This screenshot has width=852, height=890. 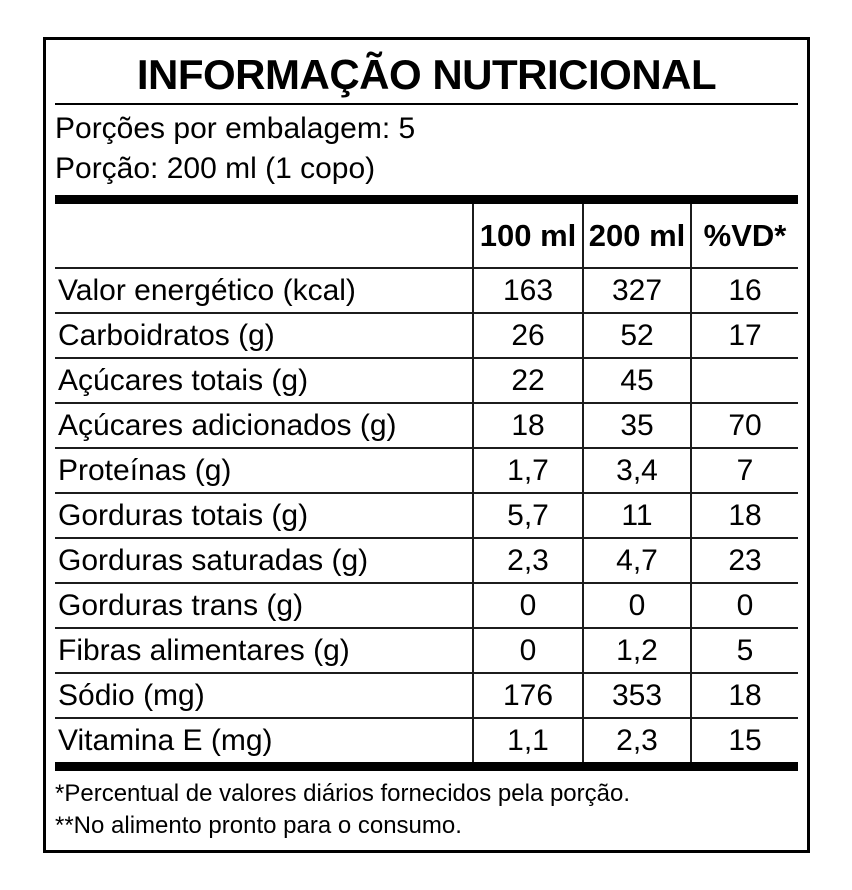 I want to click on value-vd: 0, so click(x=744, y=606).